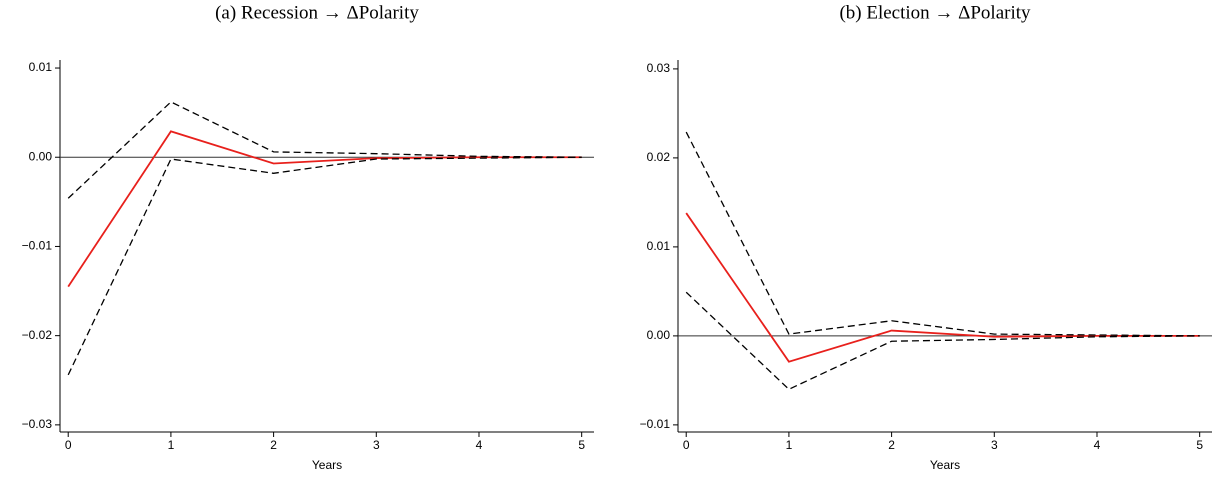  What do you see at coordinates (659, 157) in the screenshot?
I see `y-tick-label: 0.02` at bounding box center [659, 157].